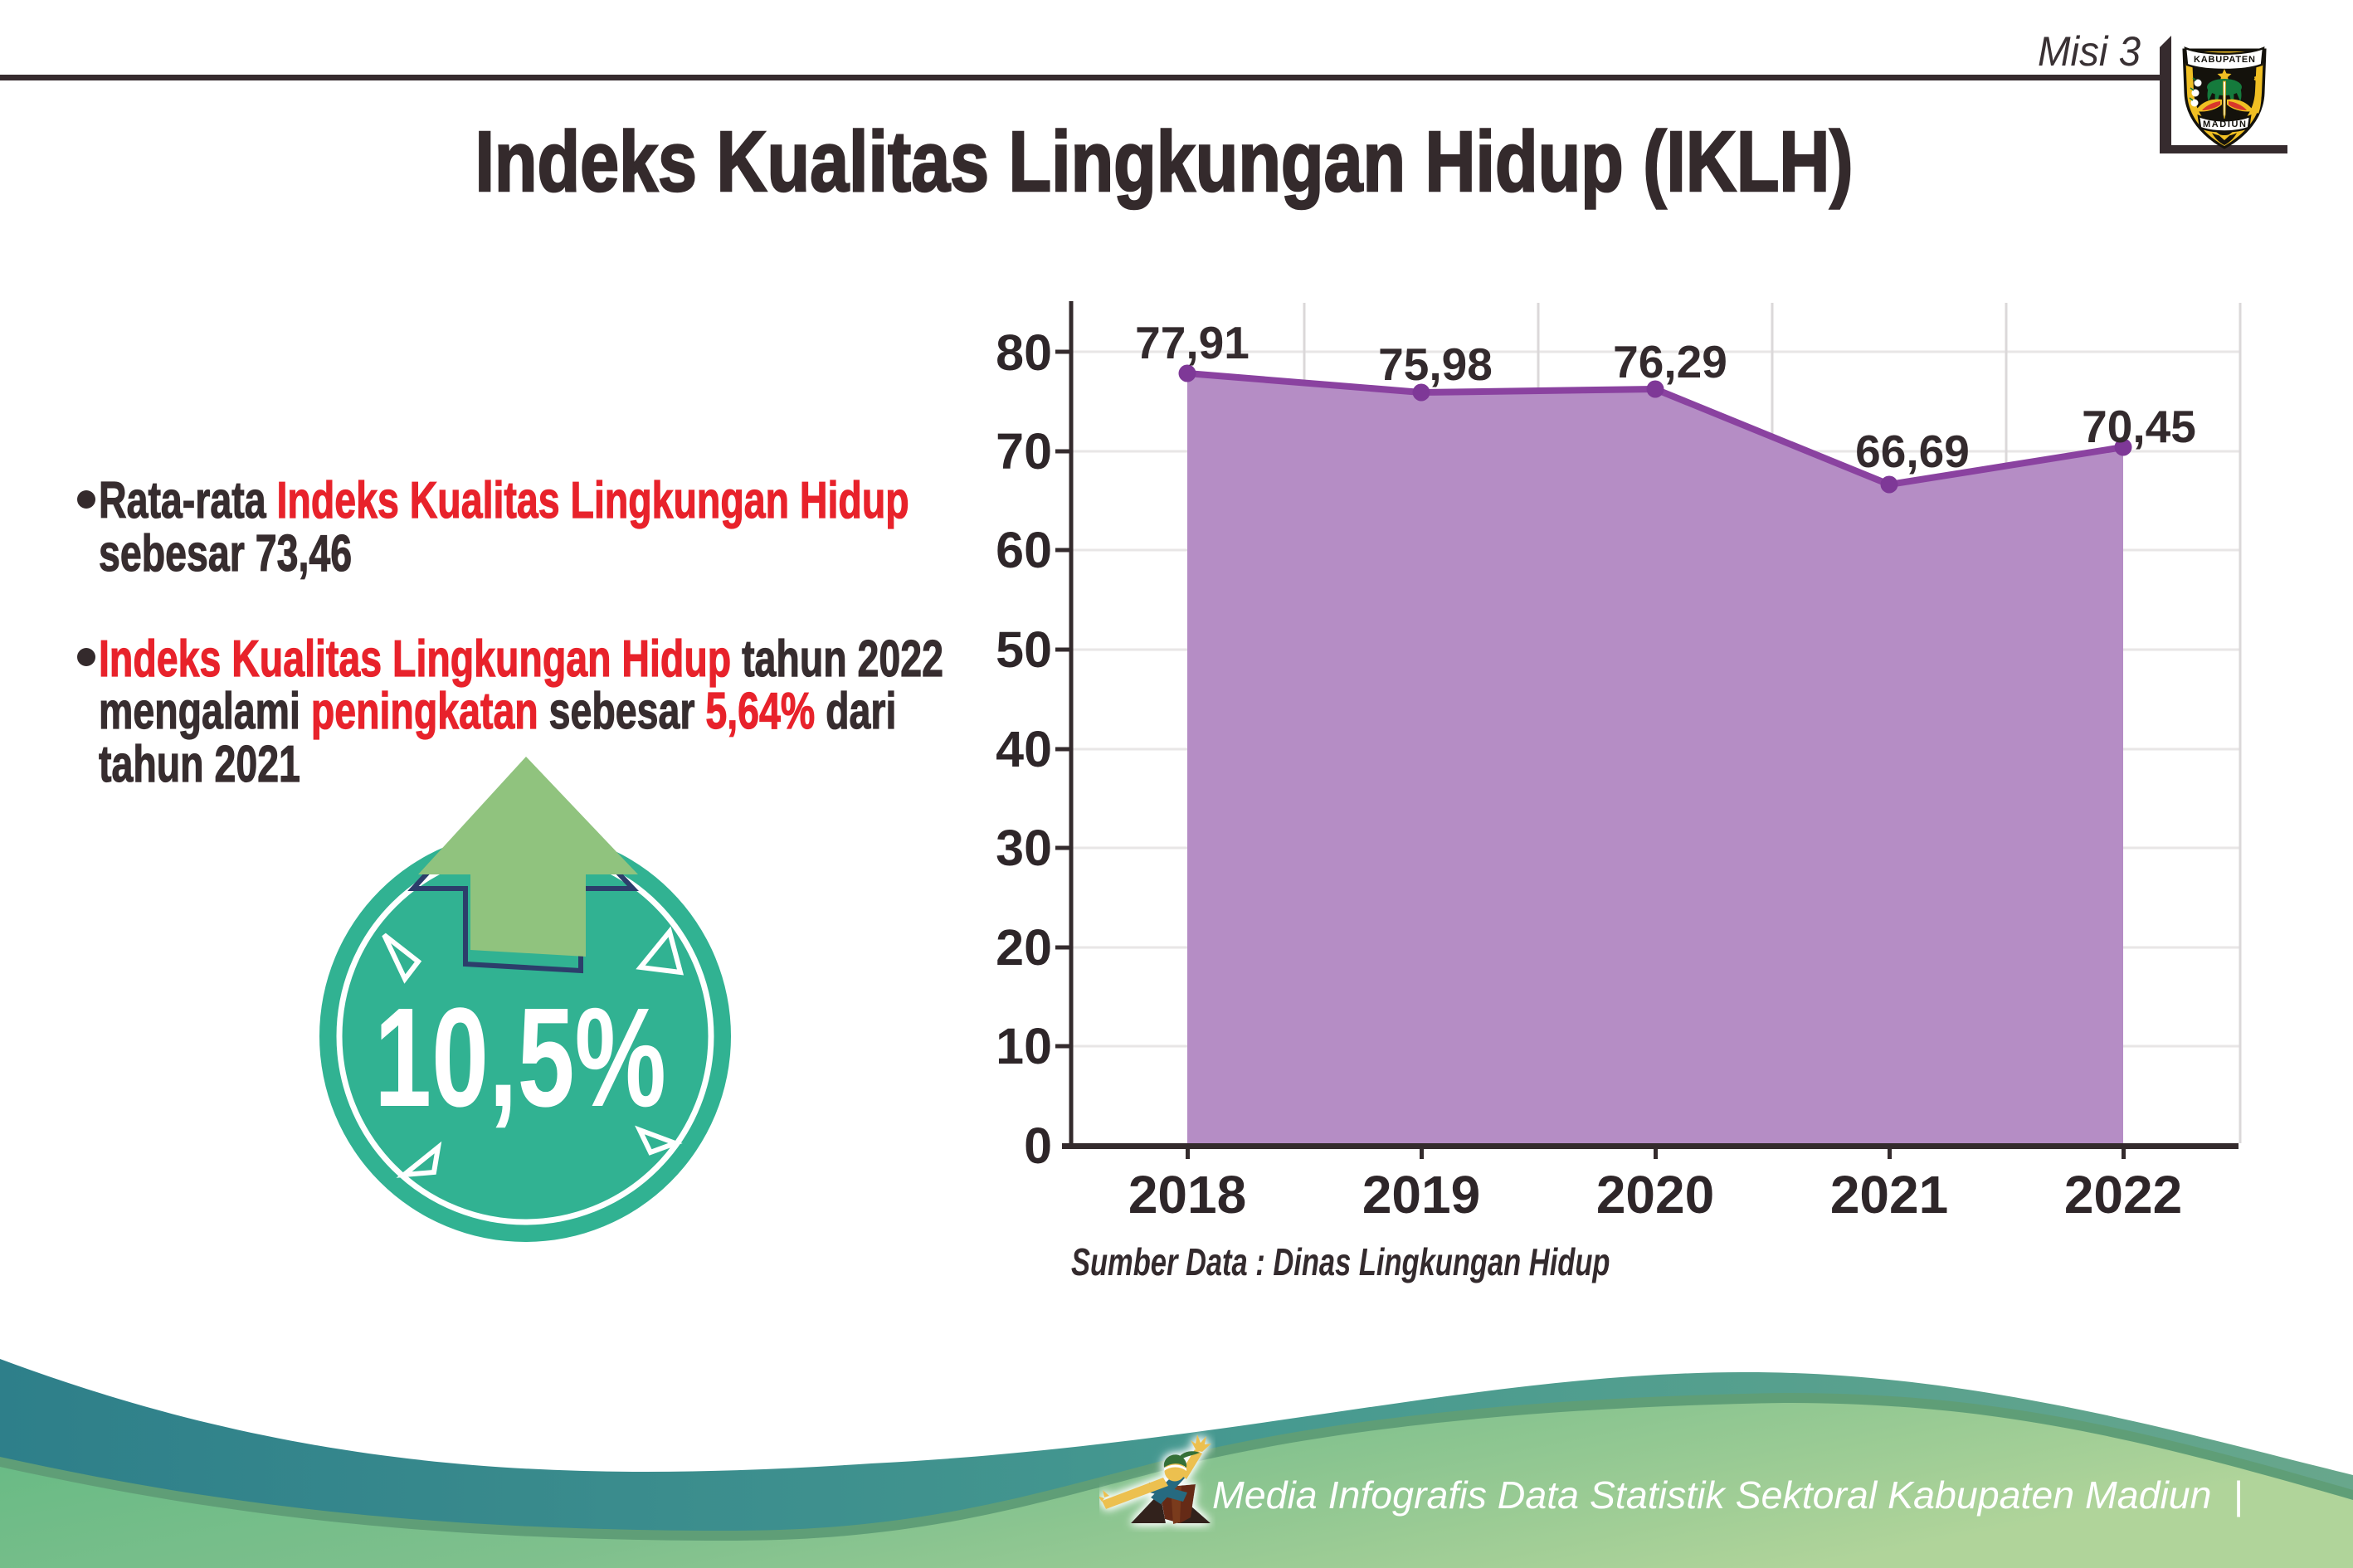 This screenshot has width=2353, height=1568. What do you see at coordinates (1024, 550) in the screenshot?
I see `svg-text: 60` at bounding box center [1024, 550].